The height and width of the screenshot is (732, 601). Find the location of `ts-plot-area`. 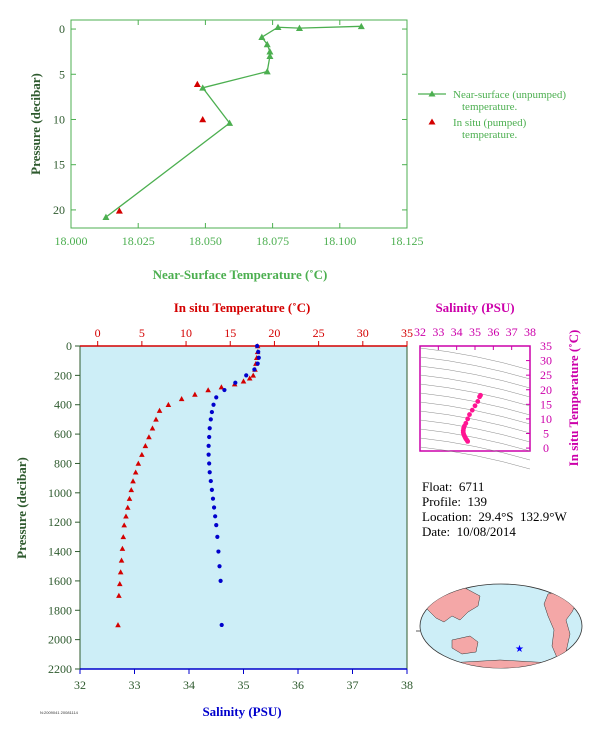

ts-plot-area is located at coordinates (475, 398).